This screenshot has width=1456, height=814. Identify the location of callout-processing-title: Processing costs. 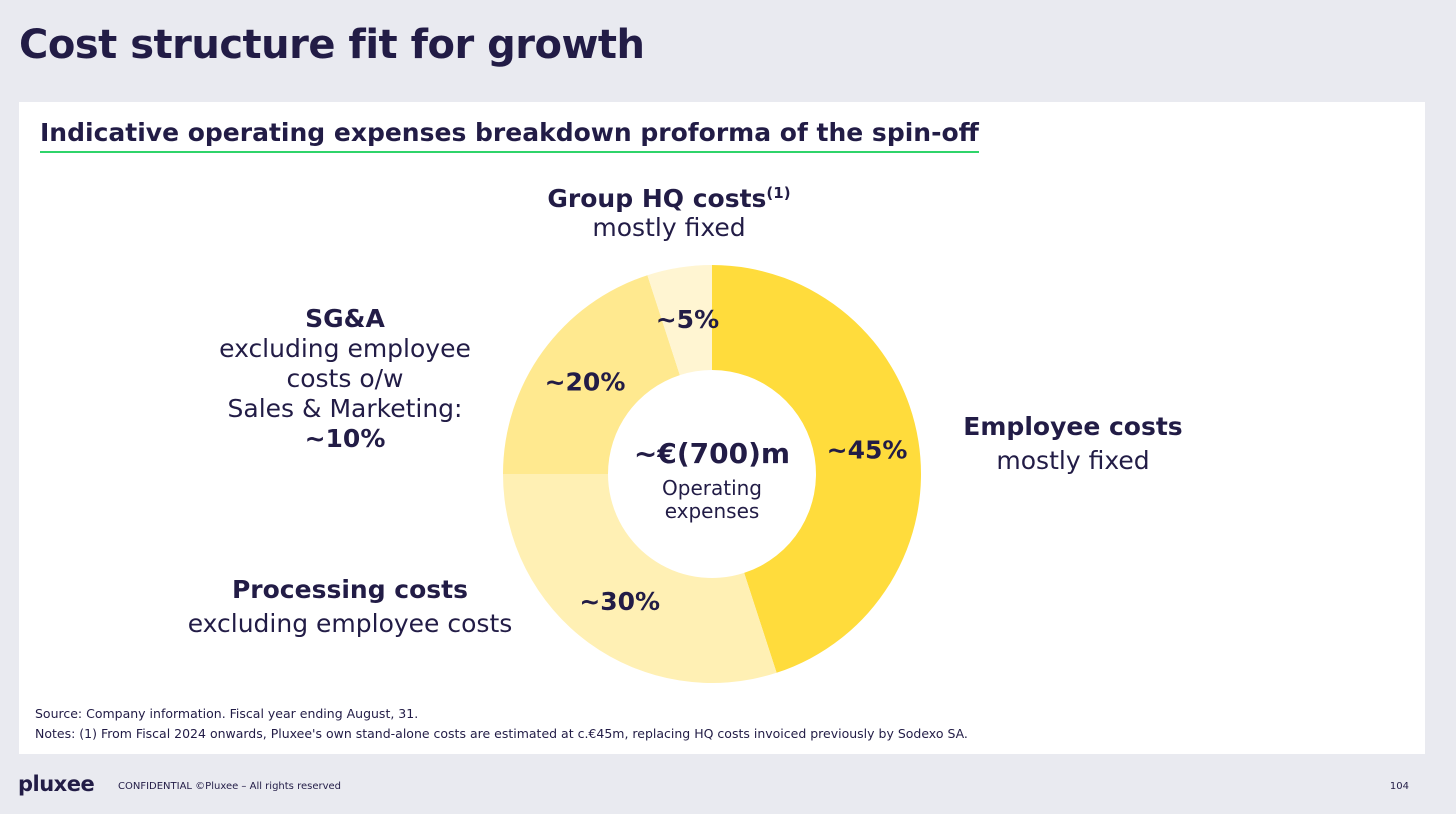
(350, 589).